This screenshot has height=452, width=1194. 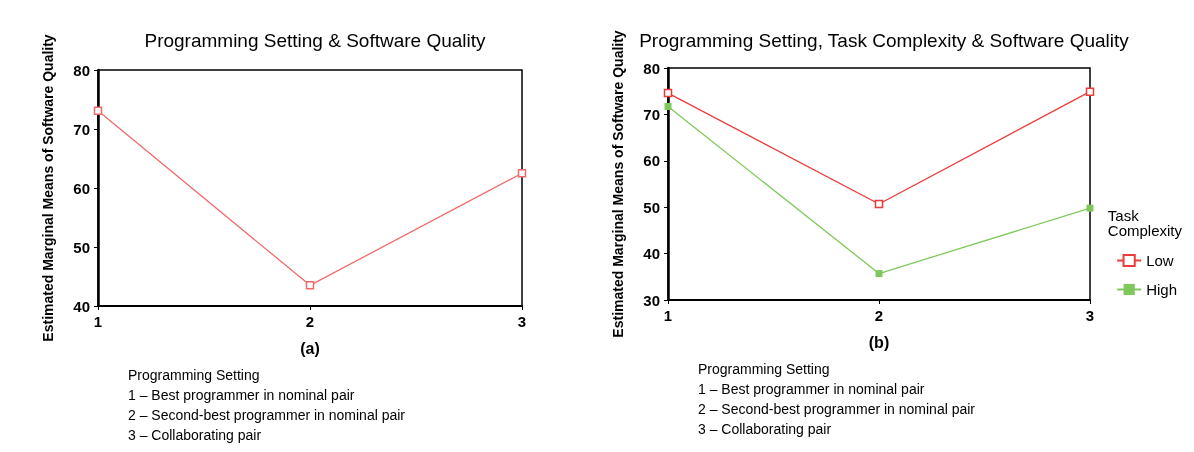 I want to click on chart-title: Programming Setting, Task Complexity & Software Quality, so click(x=884, y=40).